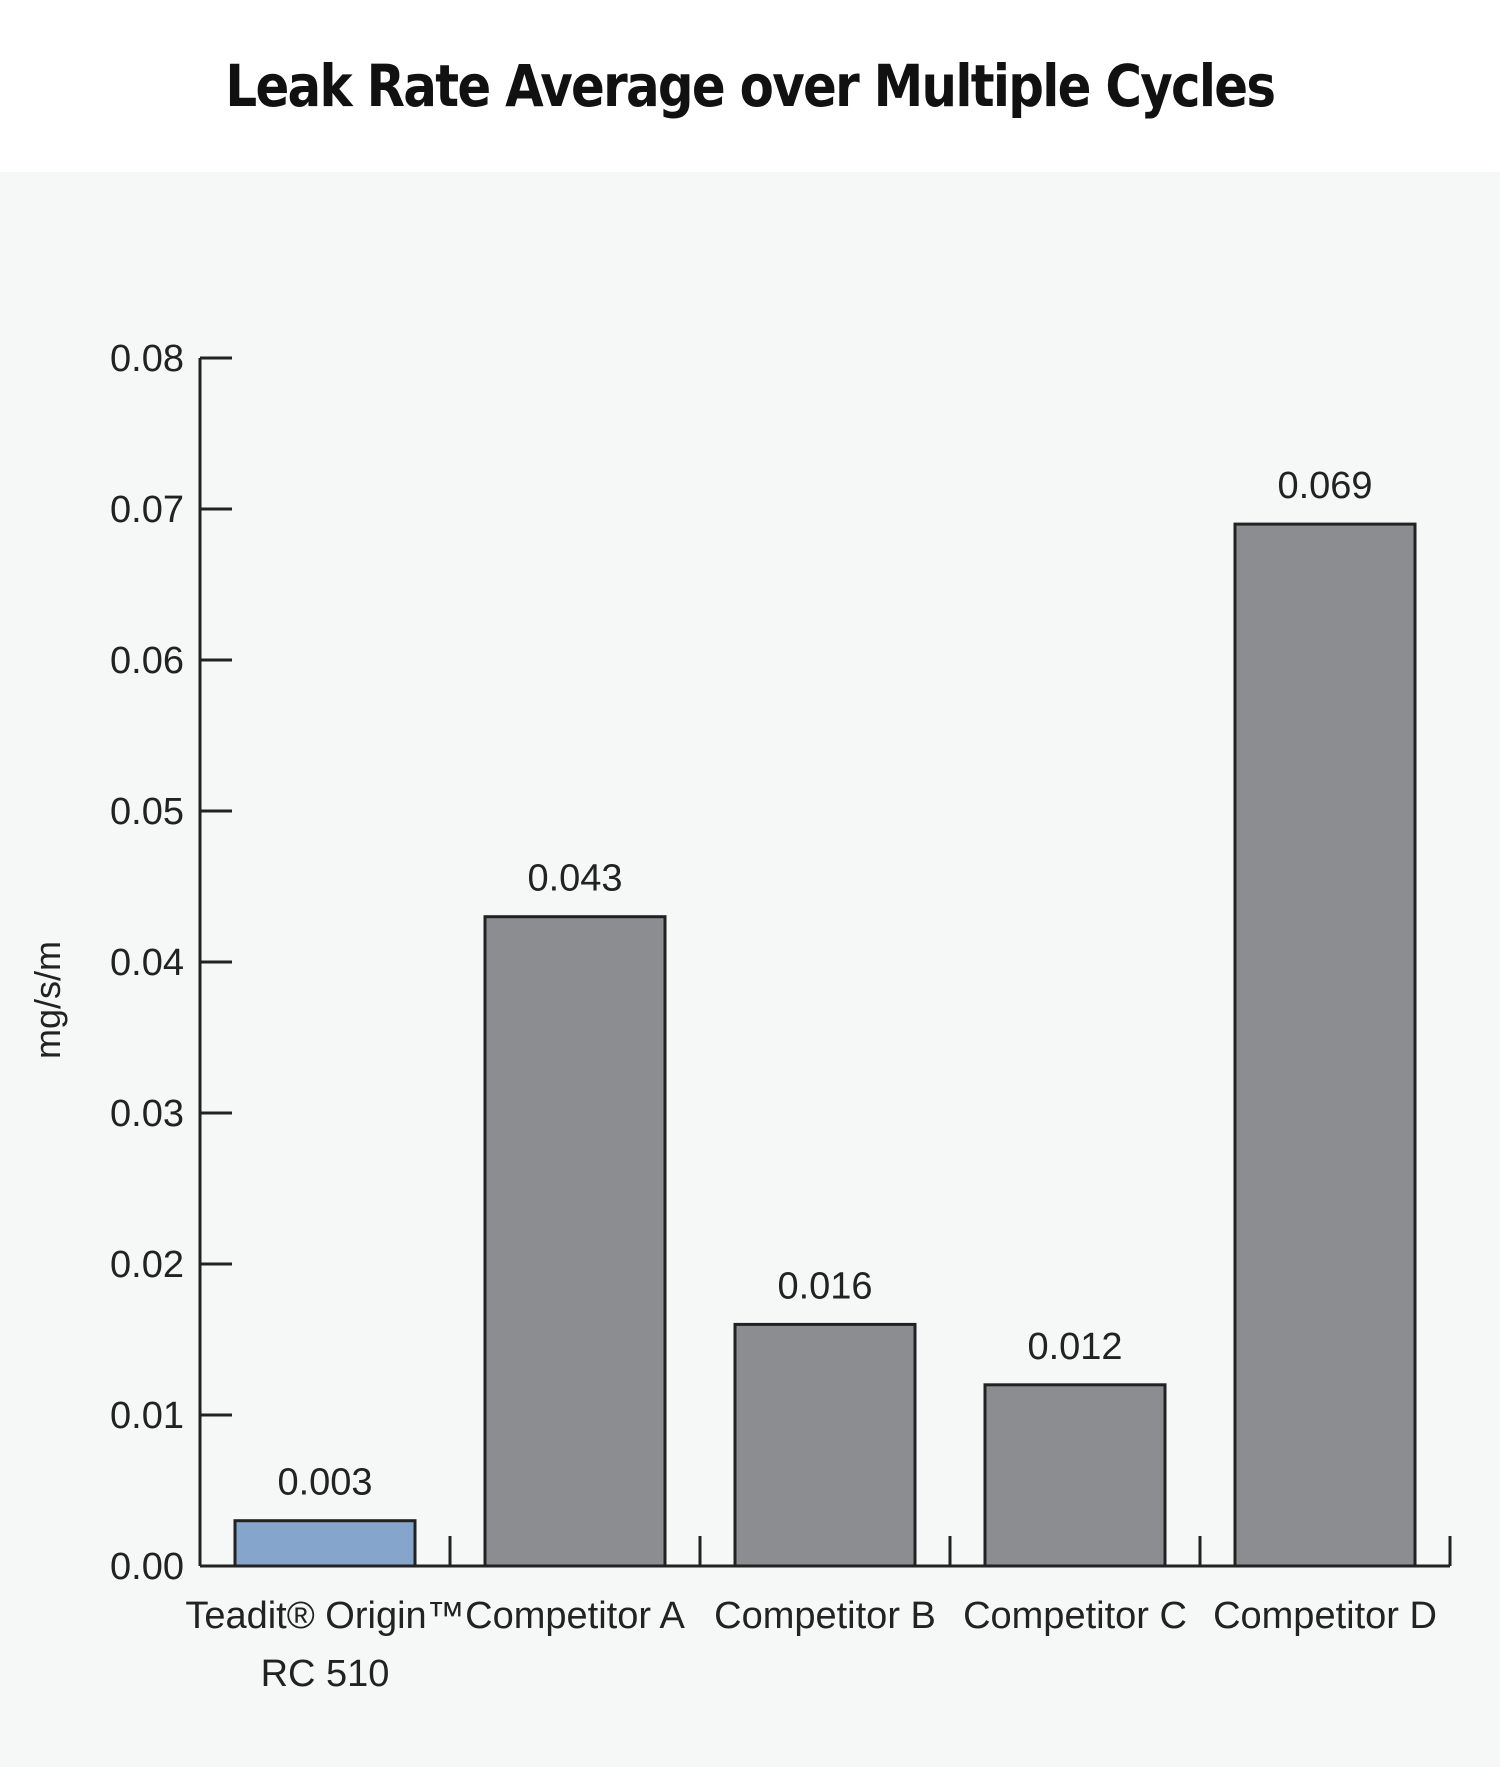 This screenshot has width=1500, height=1767. I want to click on y-tick-label: 0.04, so click(147, 963).